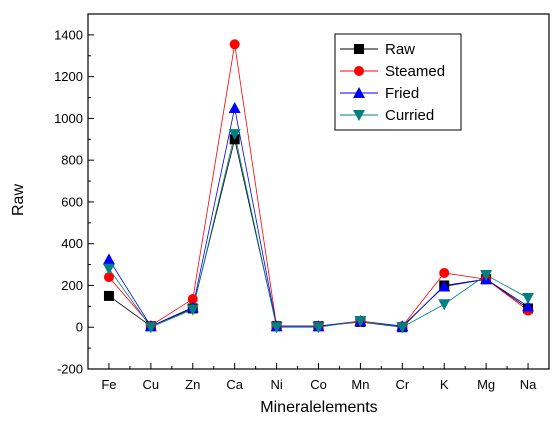 The height and width of the screenshot is (422, 558). Describe the element at coordinates (359, 115) in the screenshot. I see `legend-marker-curried` at that location.